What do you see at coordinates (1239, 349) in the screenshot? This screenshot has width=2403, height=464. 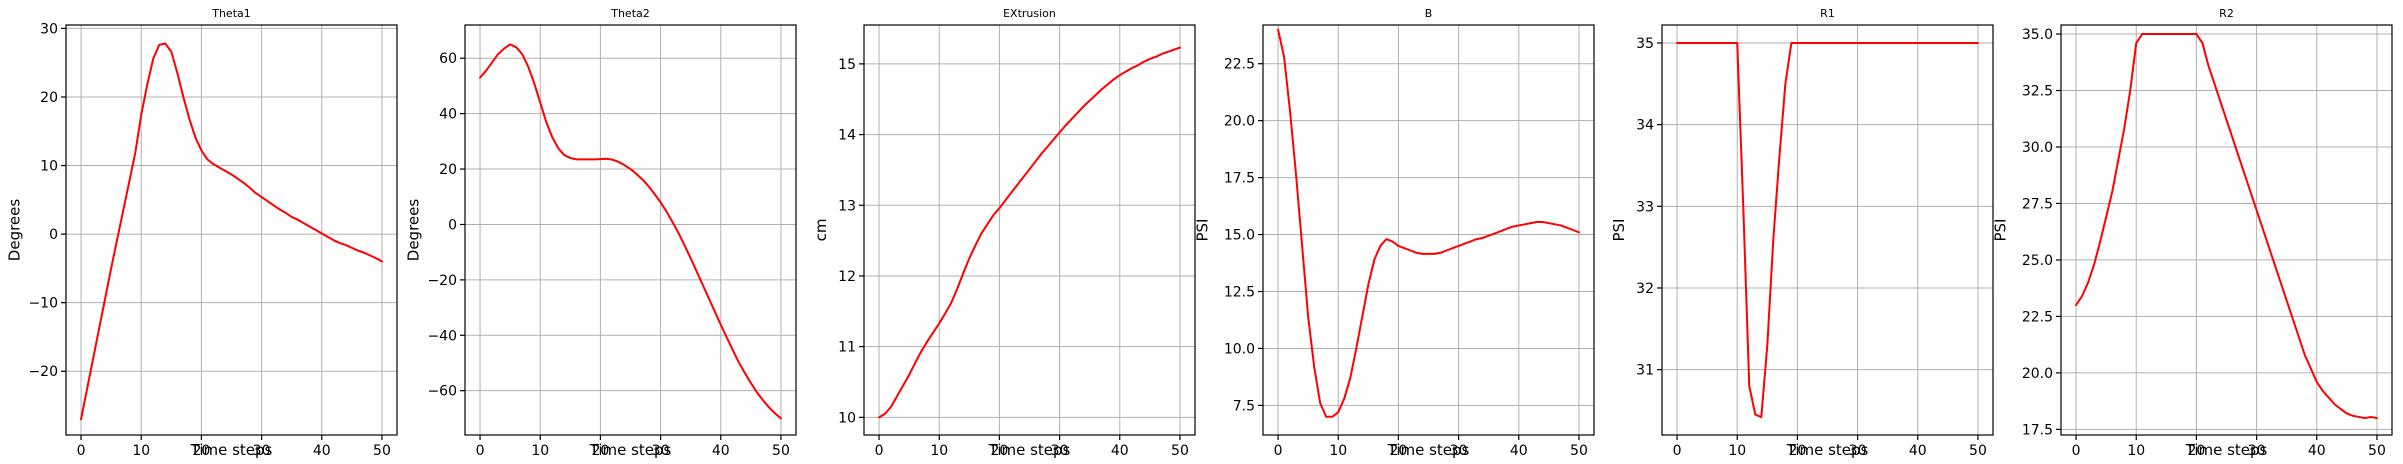 I see `y-tick-label: 10.0` at bounding box center [1239, 349].